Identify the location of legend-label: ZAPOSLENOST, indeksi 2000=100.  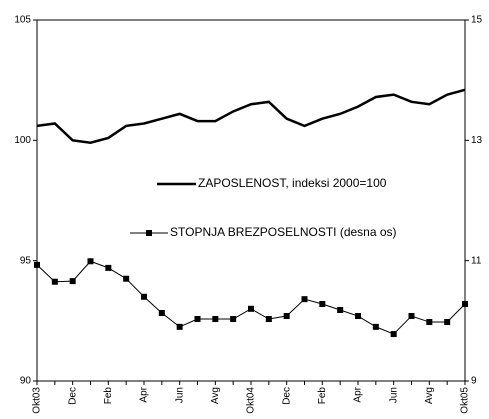
(292, 183).